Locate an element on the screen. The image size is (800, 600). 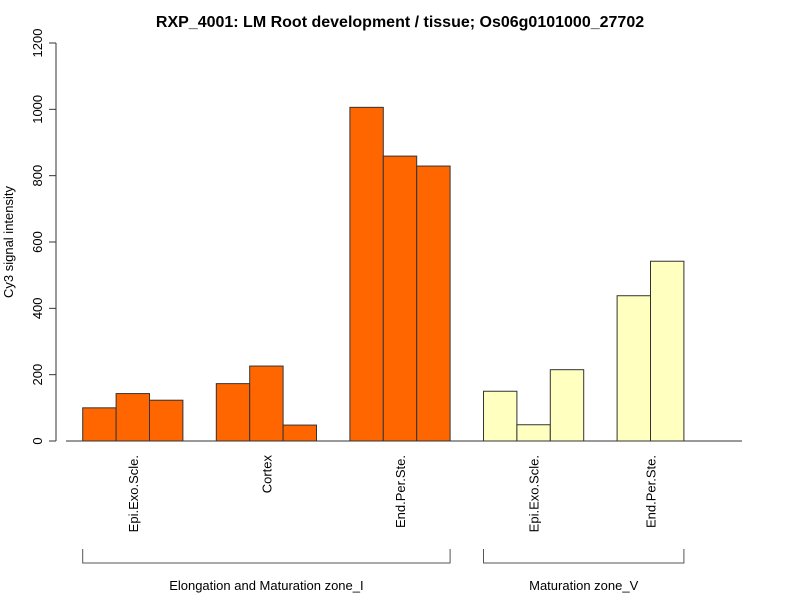
y-axis-label: Cy3 signal intensity is located at coordinates (8, 242).